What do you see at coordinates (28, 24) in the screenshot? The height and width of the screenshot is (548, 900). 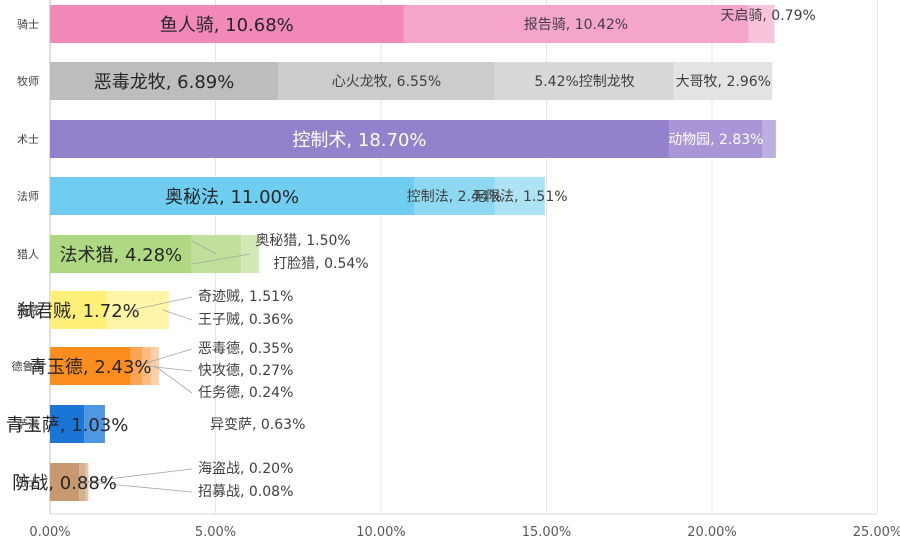 I see `category-label: 骑士` at bounding box center [28, 24].